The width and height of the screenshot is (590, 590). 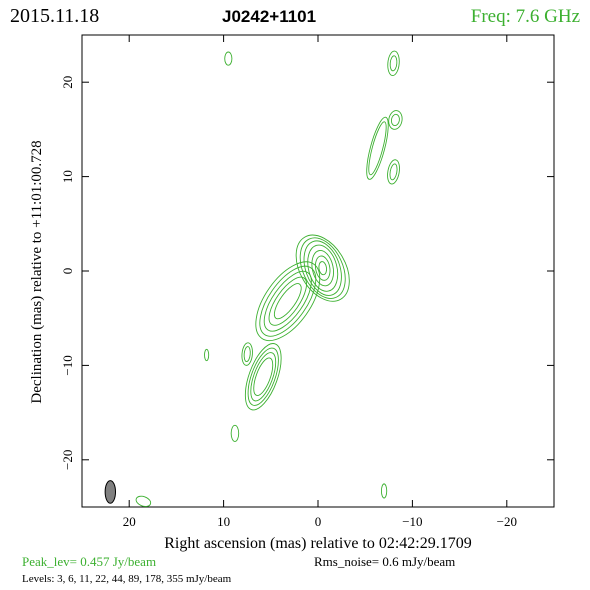 What do you see at coordinates (384, 561) in the screenshot?
I see `rms-noise: Rms_noise= 0.6 mJy/beam` at bounding box center [384, 561].